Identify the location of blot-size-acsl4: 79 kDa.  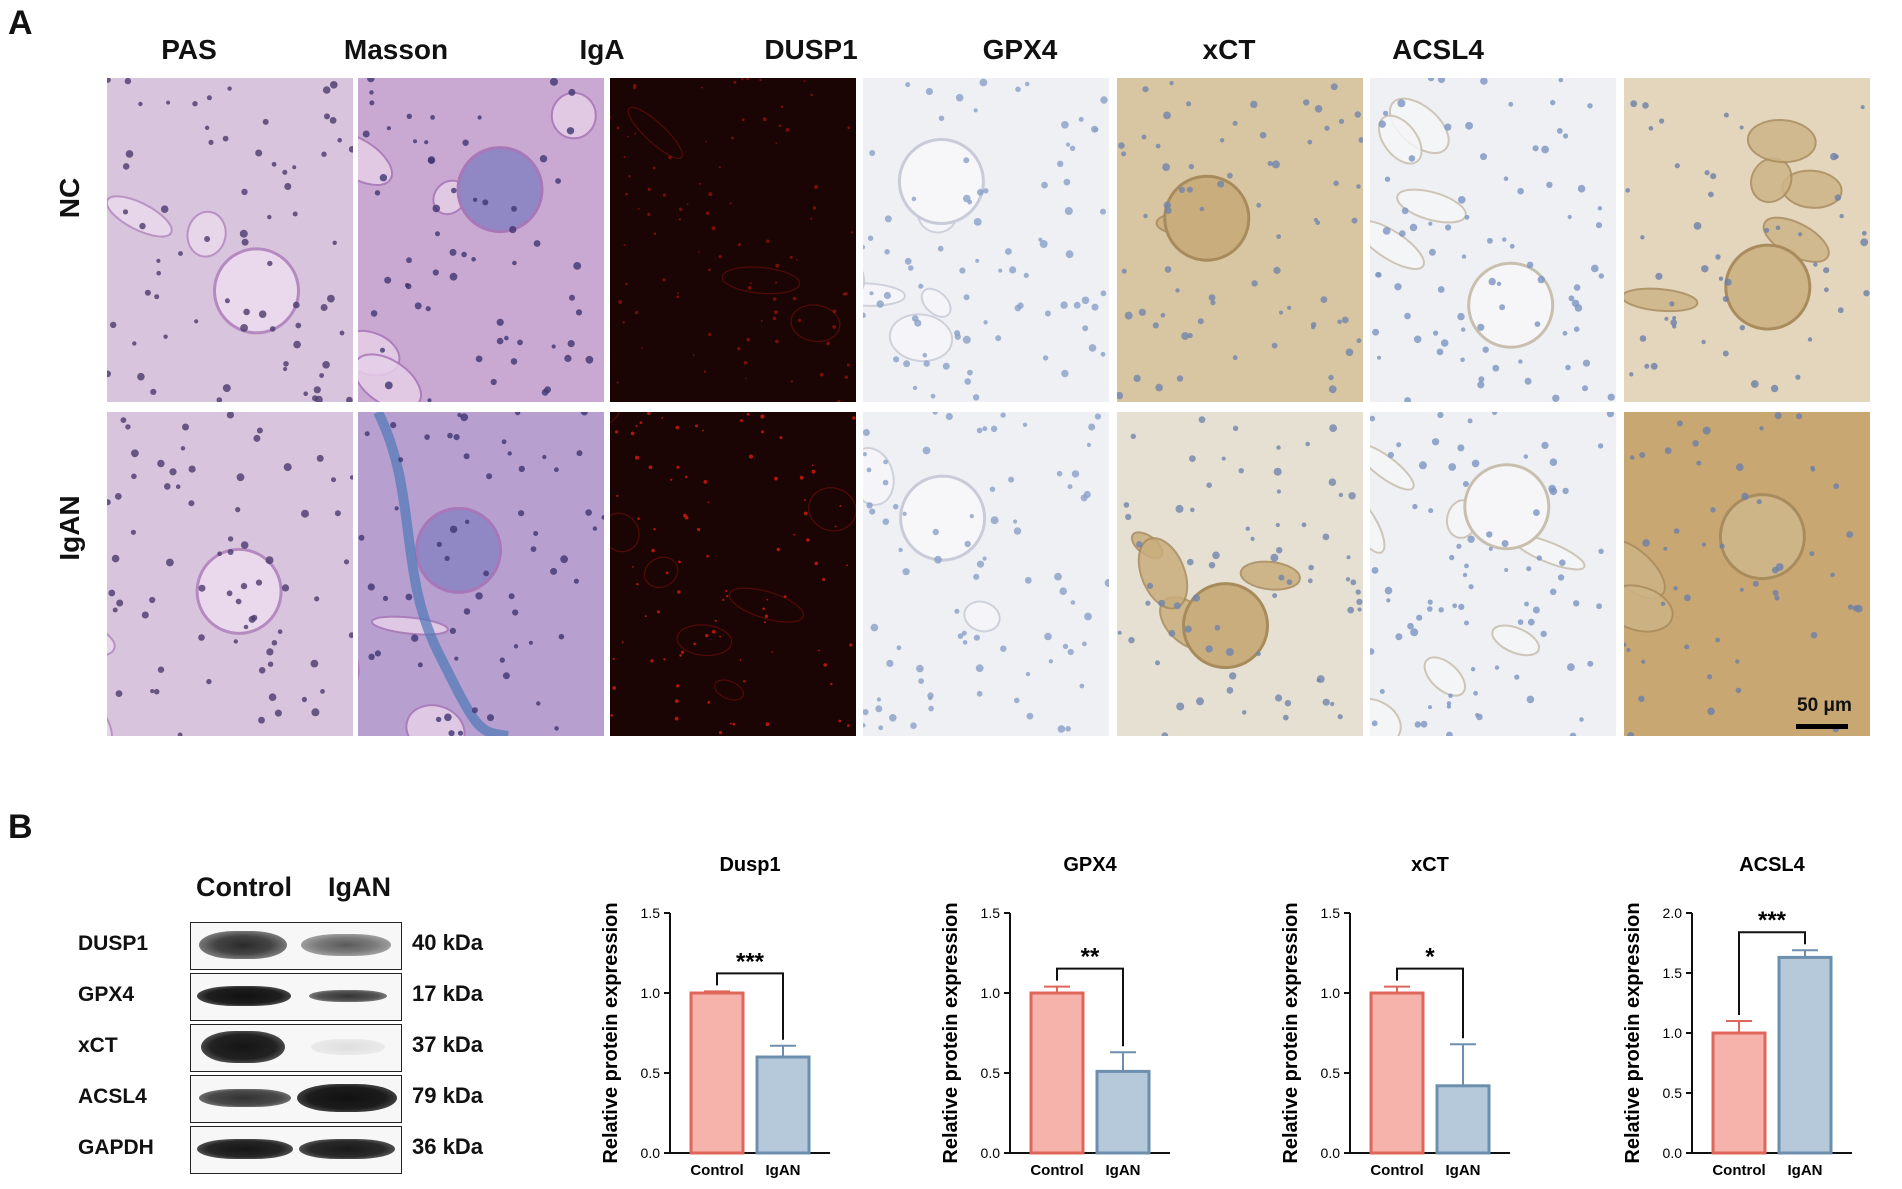
(447, 1095).